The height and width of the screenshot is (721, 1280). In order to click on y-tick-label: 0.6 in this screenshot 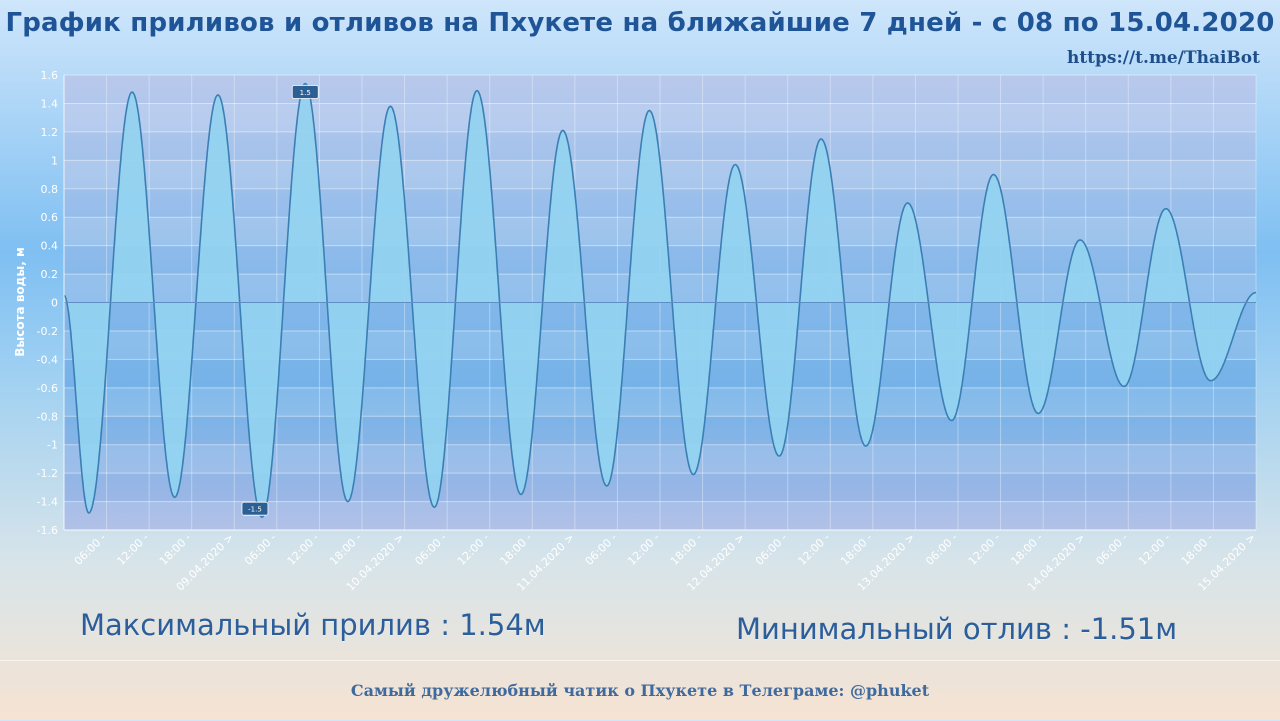, I will do `click(50, 217)`.